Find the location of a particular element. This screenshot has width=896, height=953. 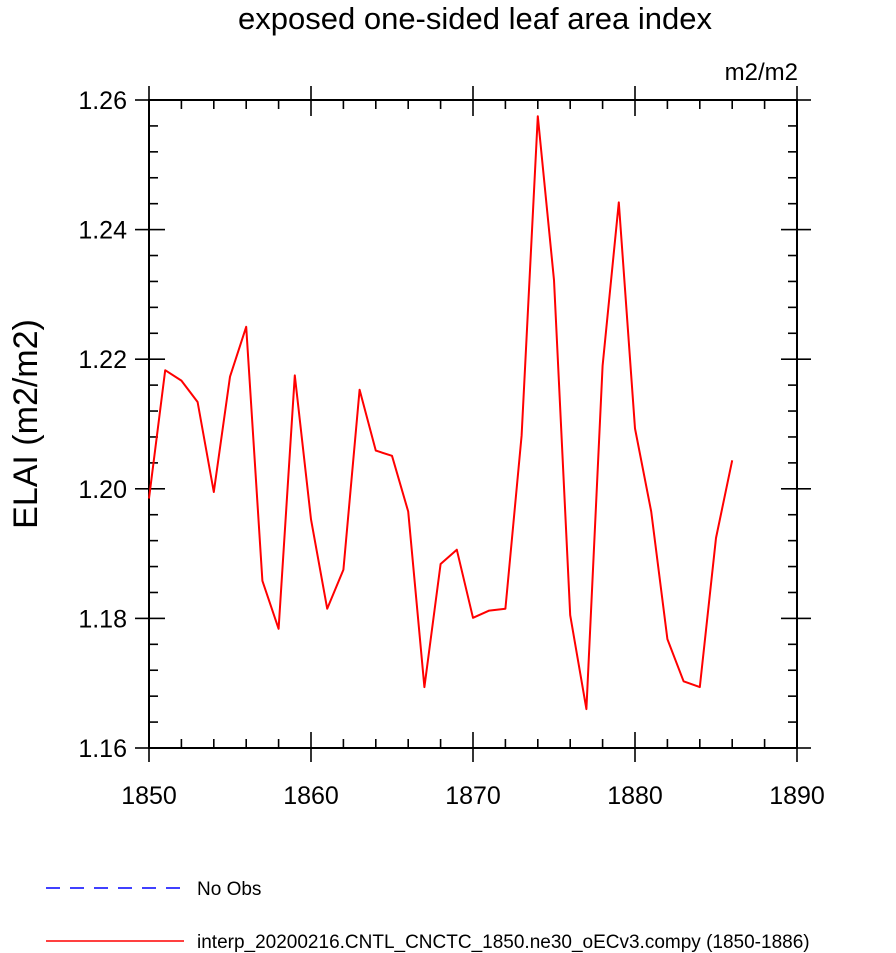

units-label: m2/m2 is located at coordinates (761, 72).